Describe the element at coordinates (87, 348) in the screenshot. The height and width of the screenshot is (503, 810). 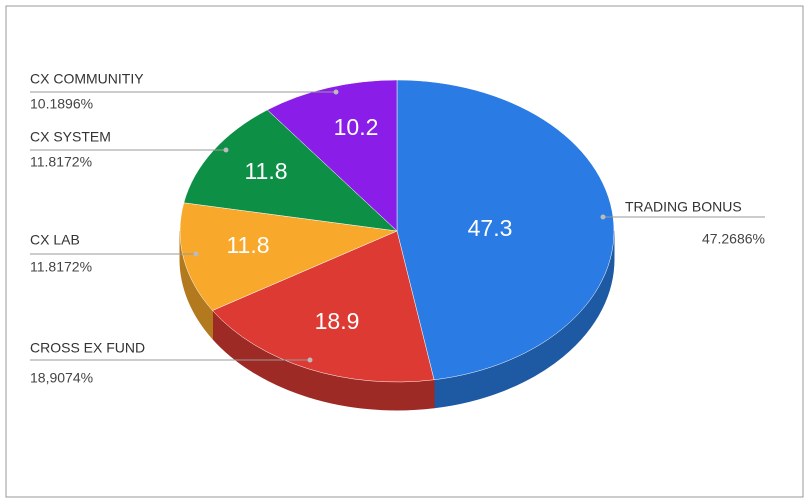
I see `category-label: CROSS EX FUND` at that location.